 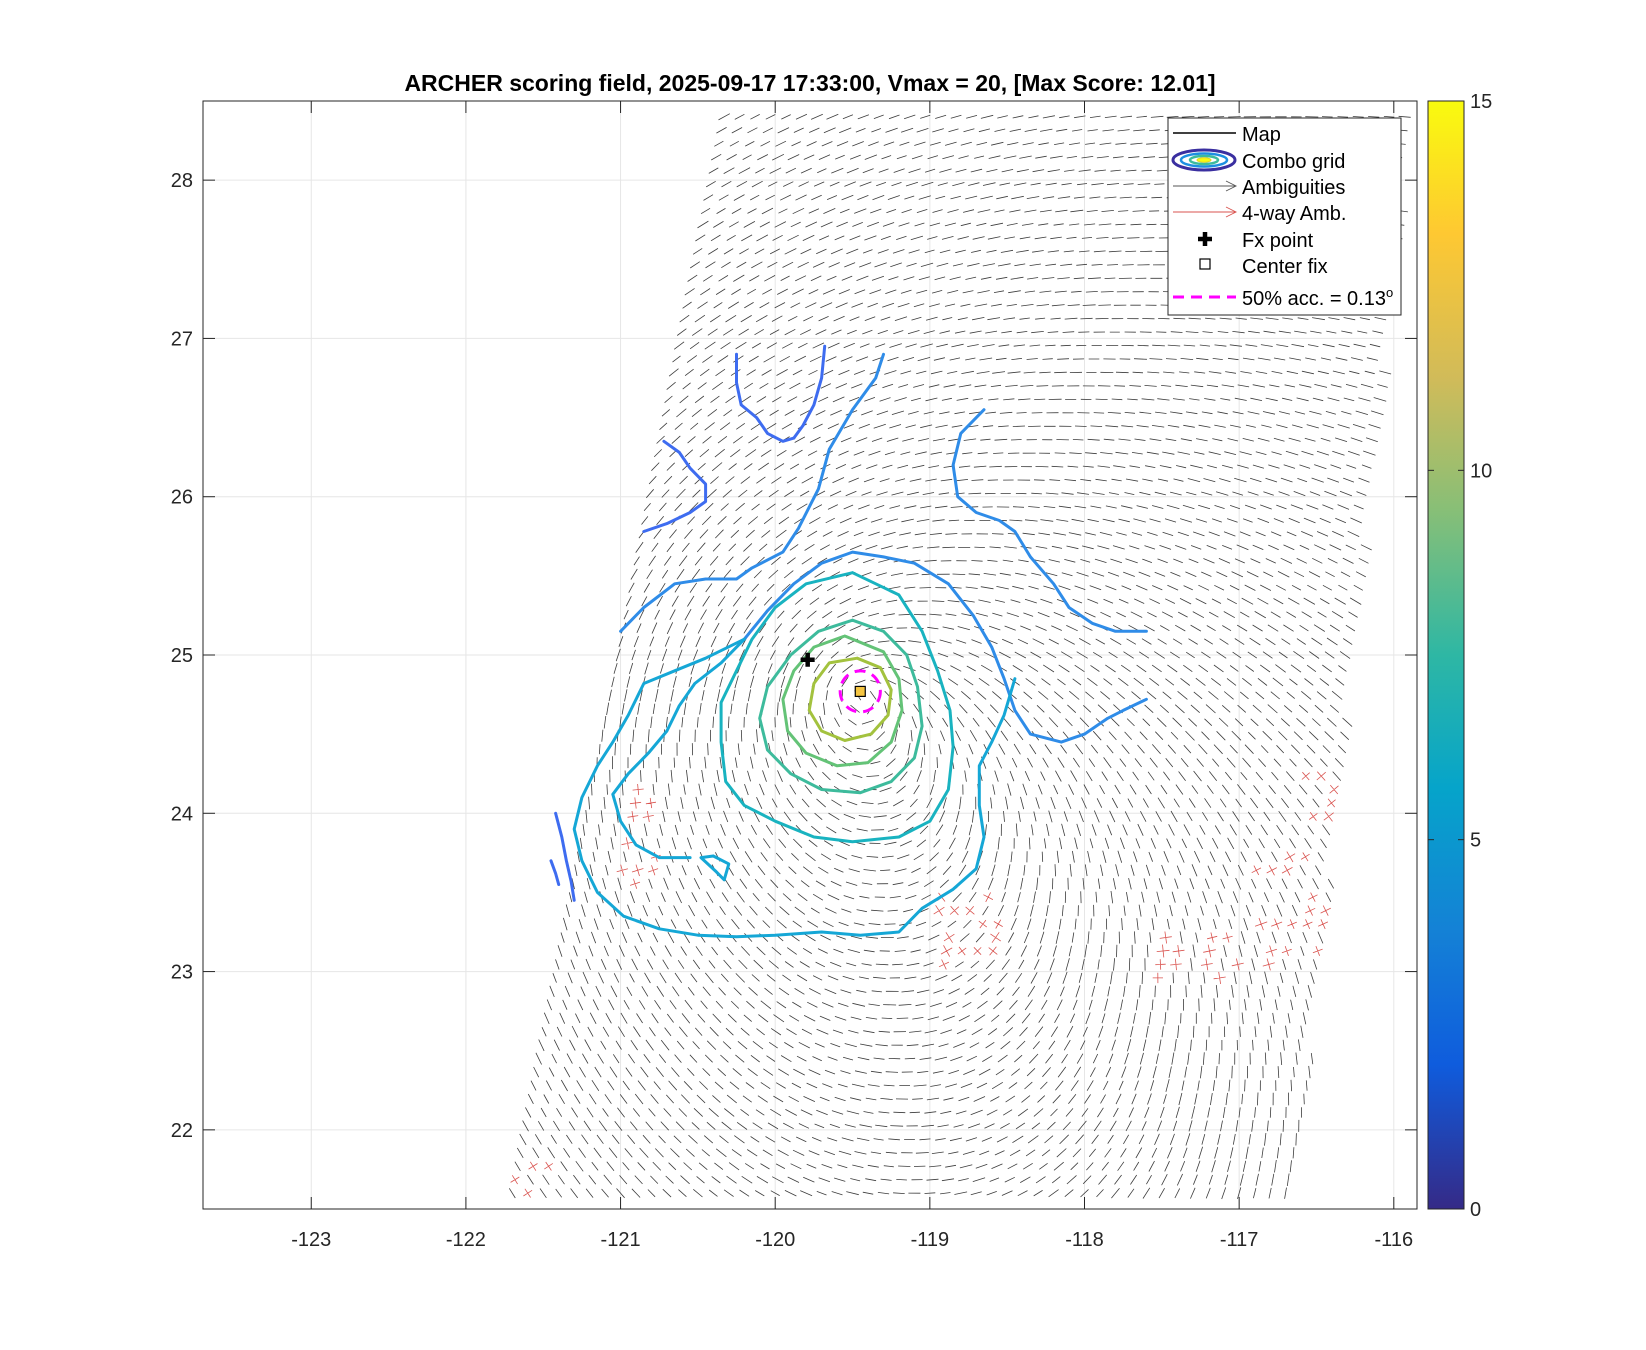 I want to click on y-tick-label: 26, so click(x=182, y=498).